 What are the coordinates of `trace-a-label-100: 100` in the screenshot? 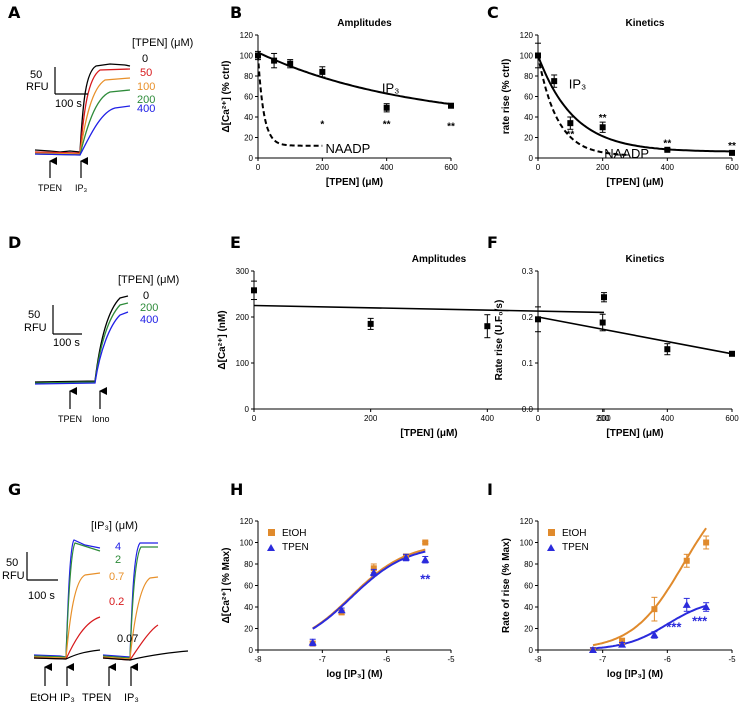 It's located at (146, 87).